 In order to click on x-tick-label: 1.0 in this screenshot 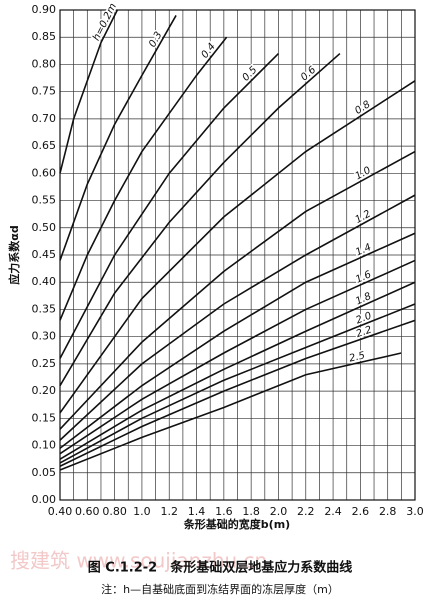, I will do `click(142, 511)`.